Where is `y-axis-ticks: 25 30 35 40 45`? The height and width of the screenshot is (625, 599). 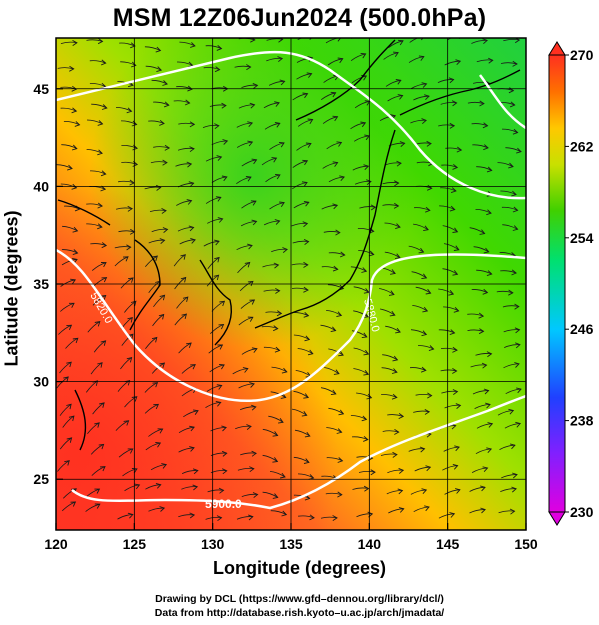 y-axis-ticks: 25 30 35 40 45 is located at coordinates (48, 284).